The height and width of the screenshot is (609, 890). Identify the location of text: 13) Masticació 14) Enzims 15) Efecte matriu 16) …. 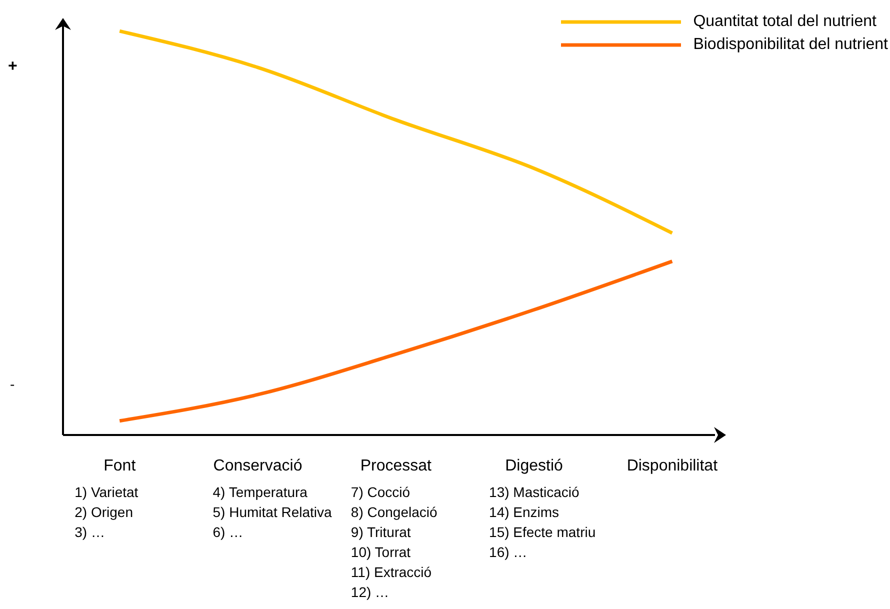
(542, 522).